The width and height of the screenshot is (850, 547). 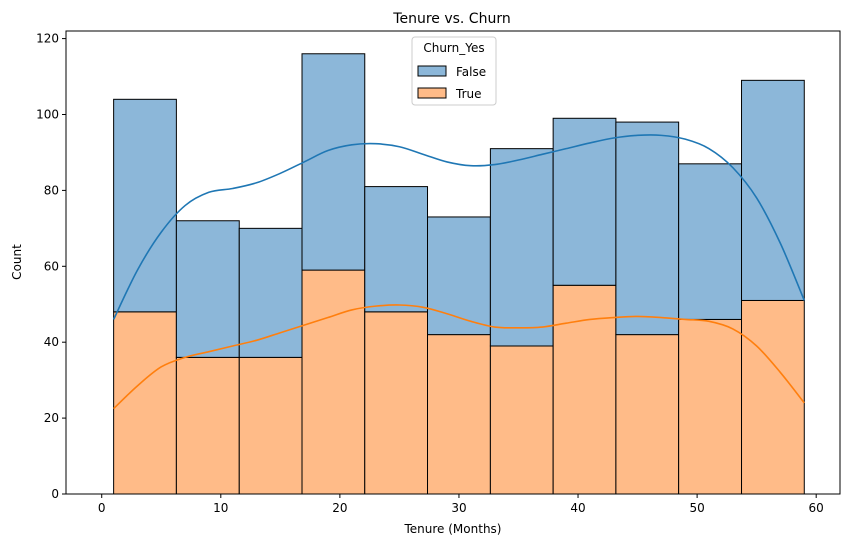 What do you see at coordinates (17, 262) in the screenshot?
I see `y-axis-label: Count` at bounding box center [17, 262].